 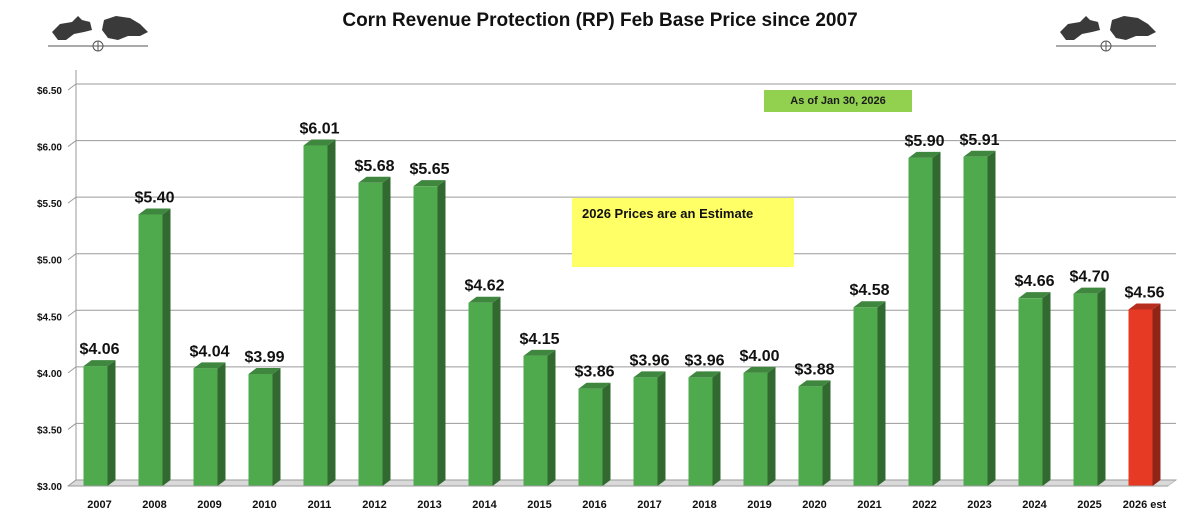 What do you see at coordinates (869, 505) in the screenshot?
I see `x-tick-label: 2021` at bounding box center [869, 505].